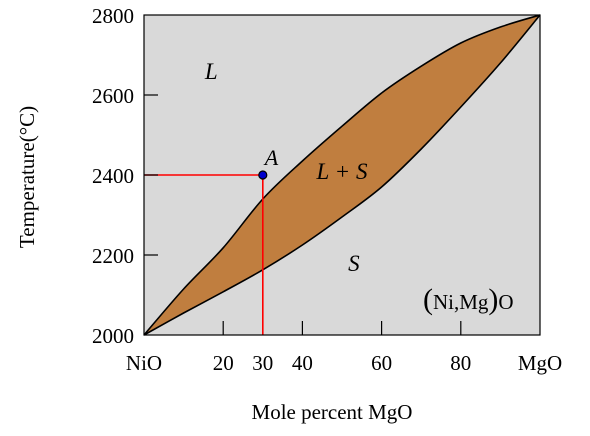 The width and height of the screenshot is (590, 436). What do you see at coordinates (493, 299) in the screenshot?
I see `phase-label-close-paren: )` at bounding box center [493, 299].